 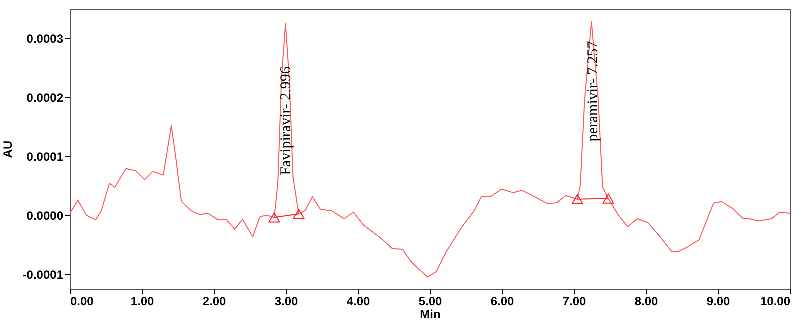 What do you see at coordinates (430, 315) in the screenshot?
I see `x-axis-title: Min` at bounding box center [430, 315].